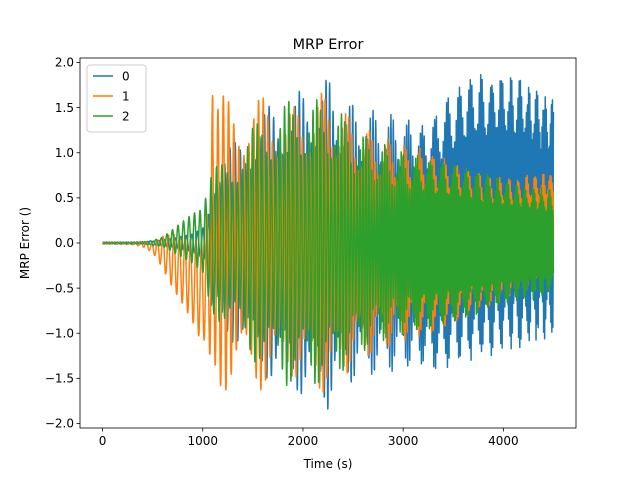 The height and width of the screenshot is (480, 640). I want to click on x-tick-label: 0, so click(103, 441).